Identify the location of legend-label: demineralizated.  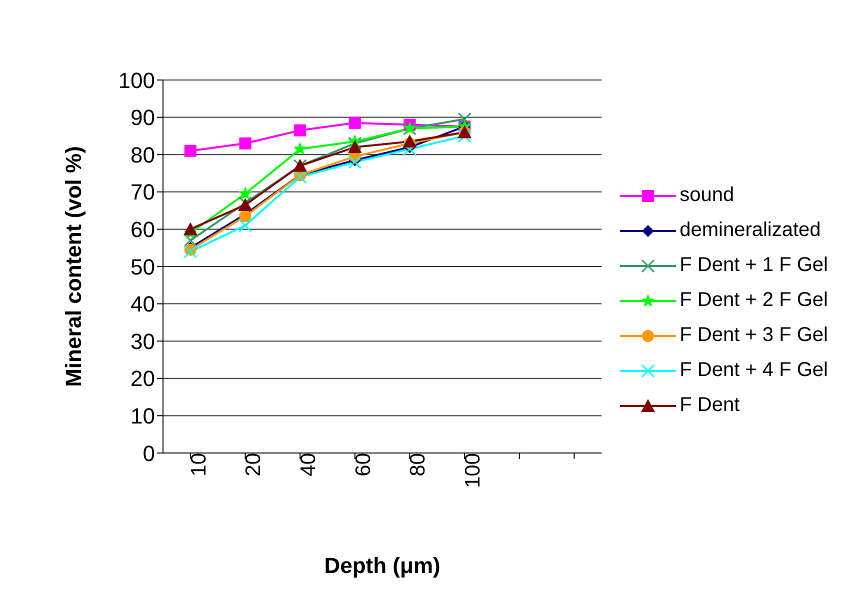
(750, 230).